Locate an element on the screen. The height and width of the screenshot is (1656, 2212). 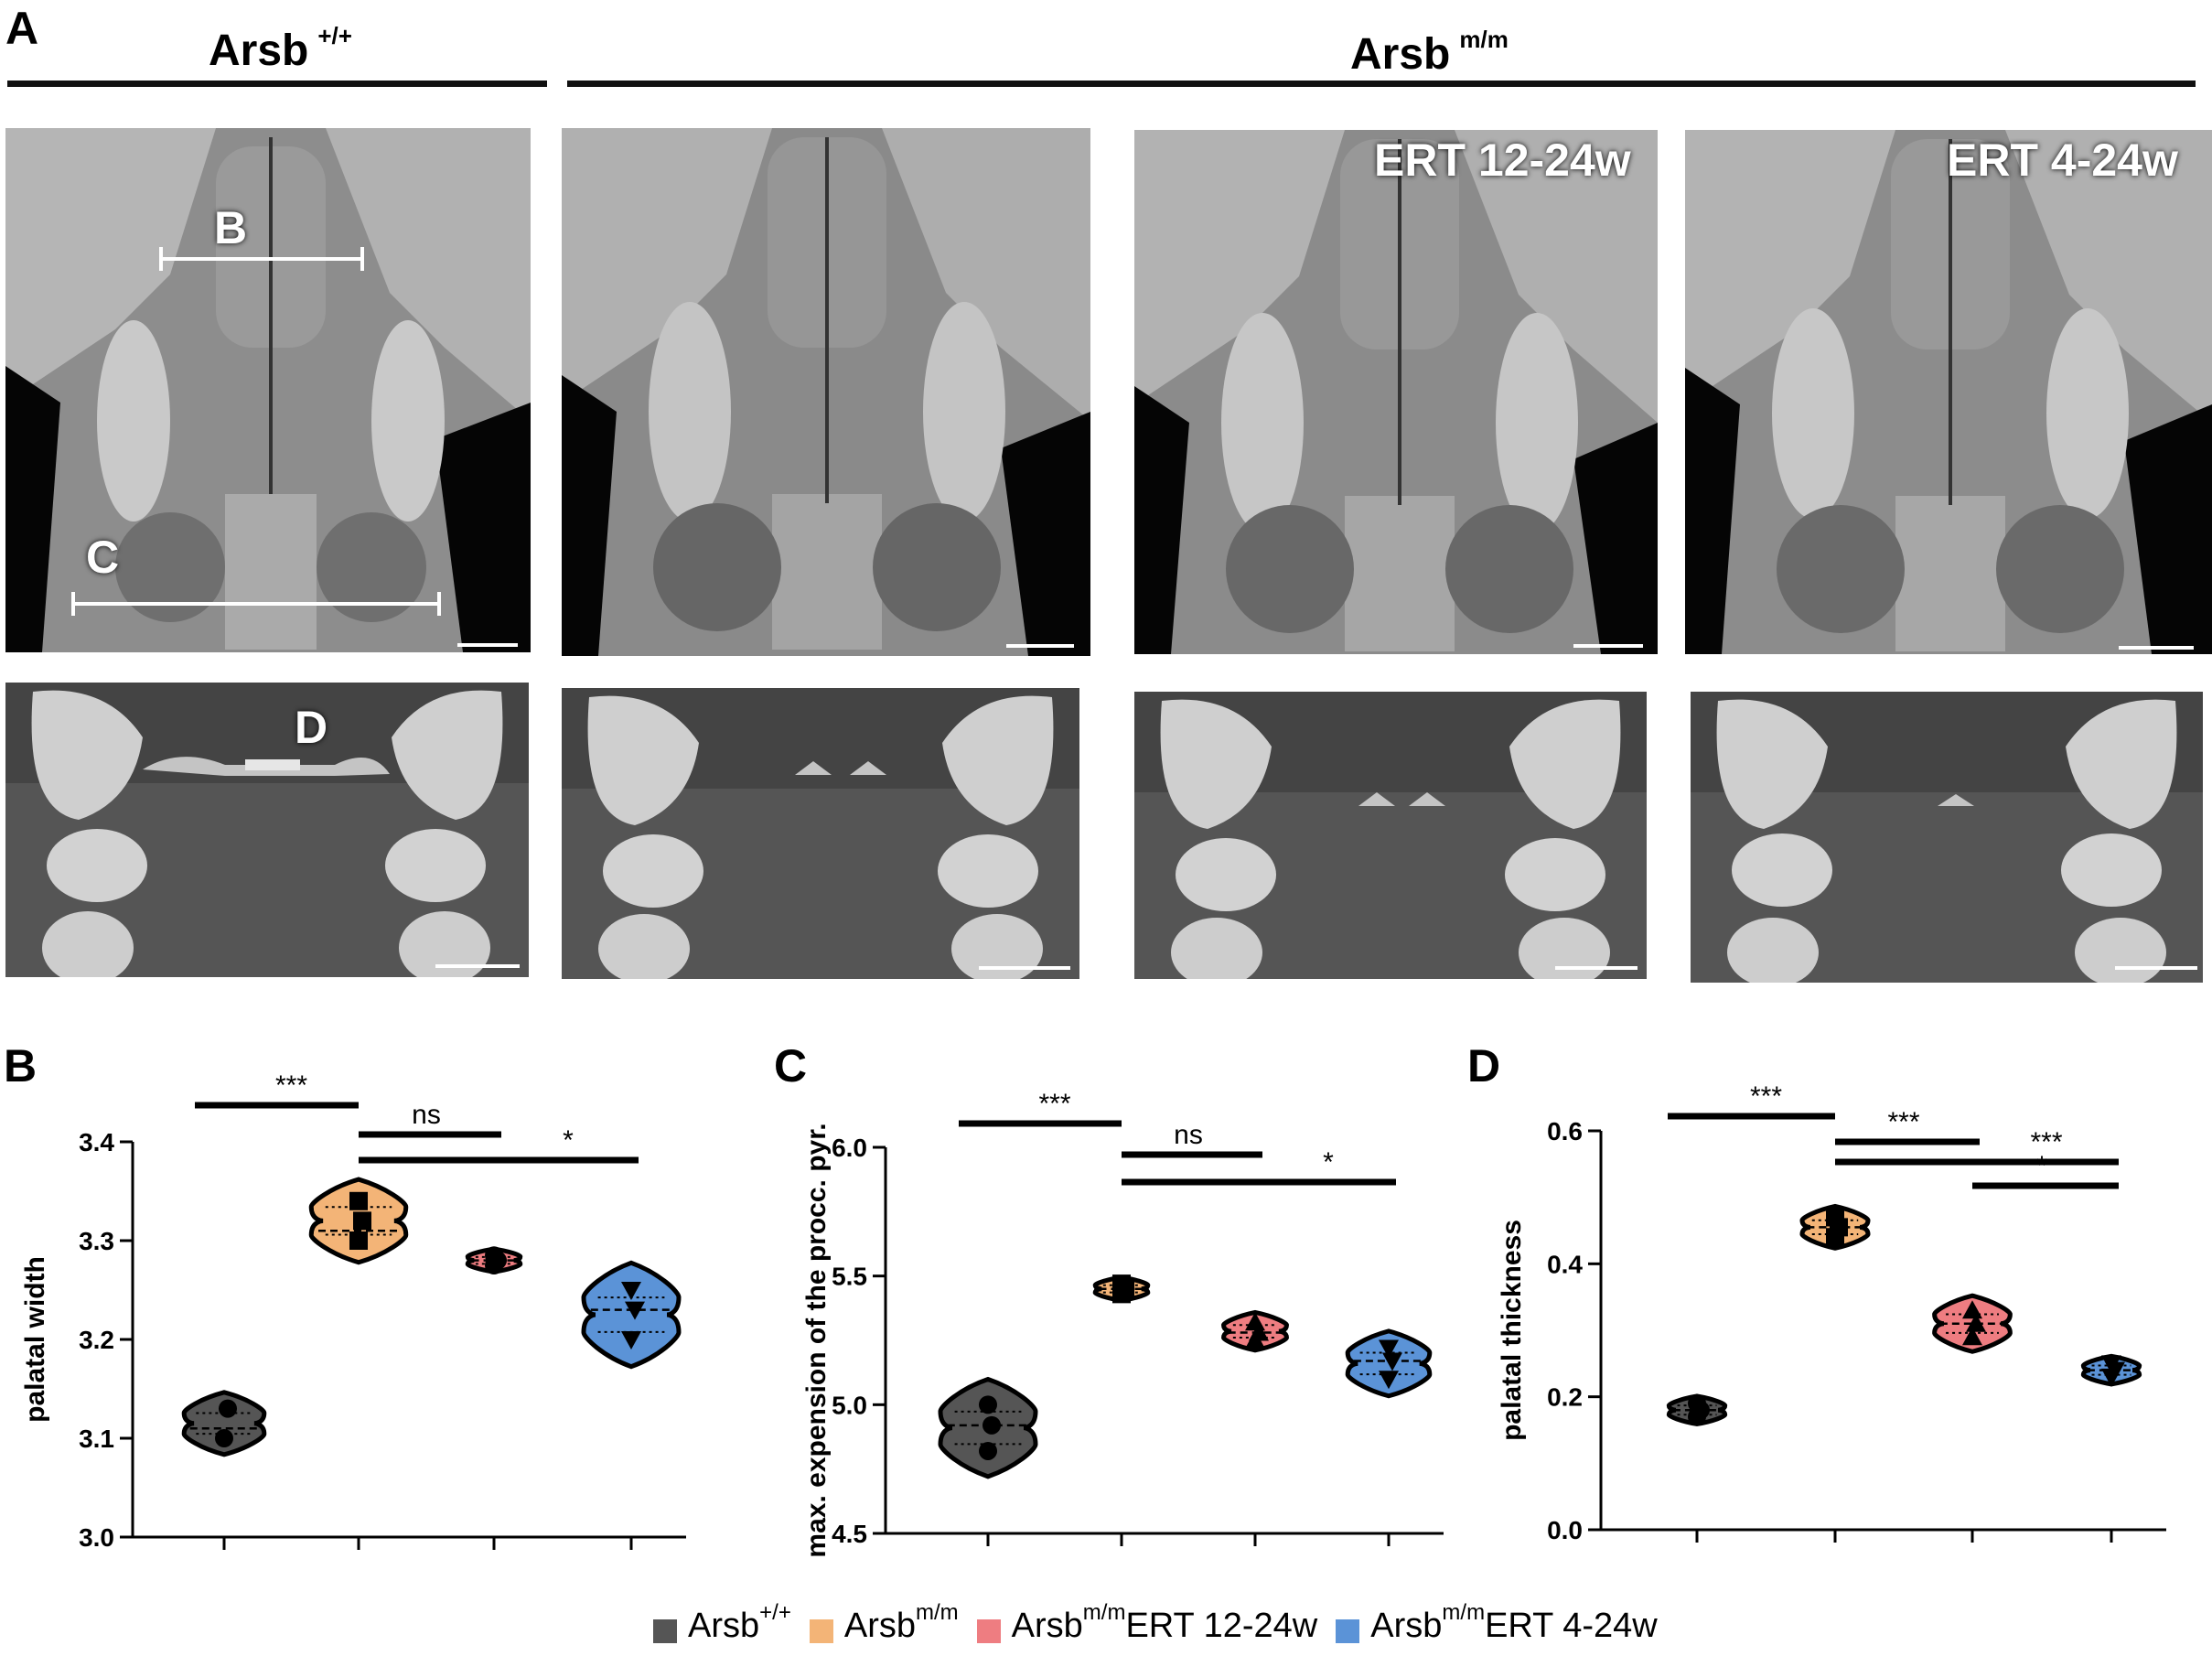
y-tick-label: 3.4 is located at coordinates (96, 1142).